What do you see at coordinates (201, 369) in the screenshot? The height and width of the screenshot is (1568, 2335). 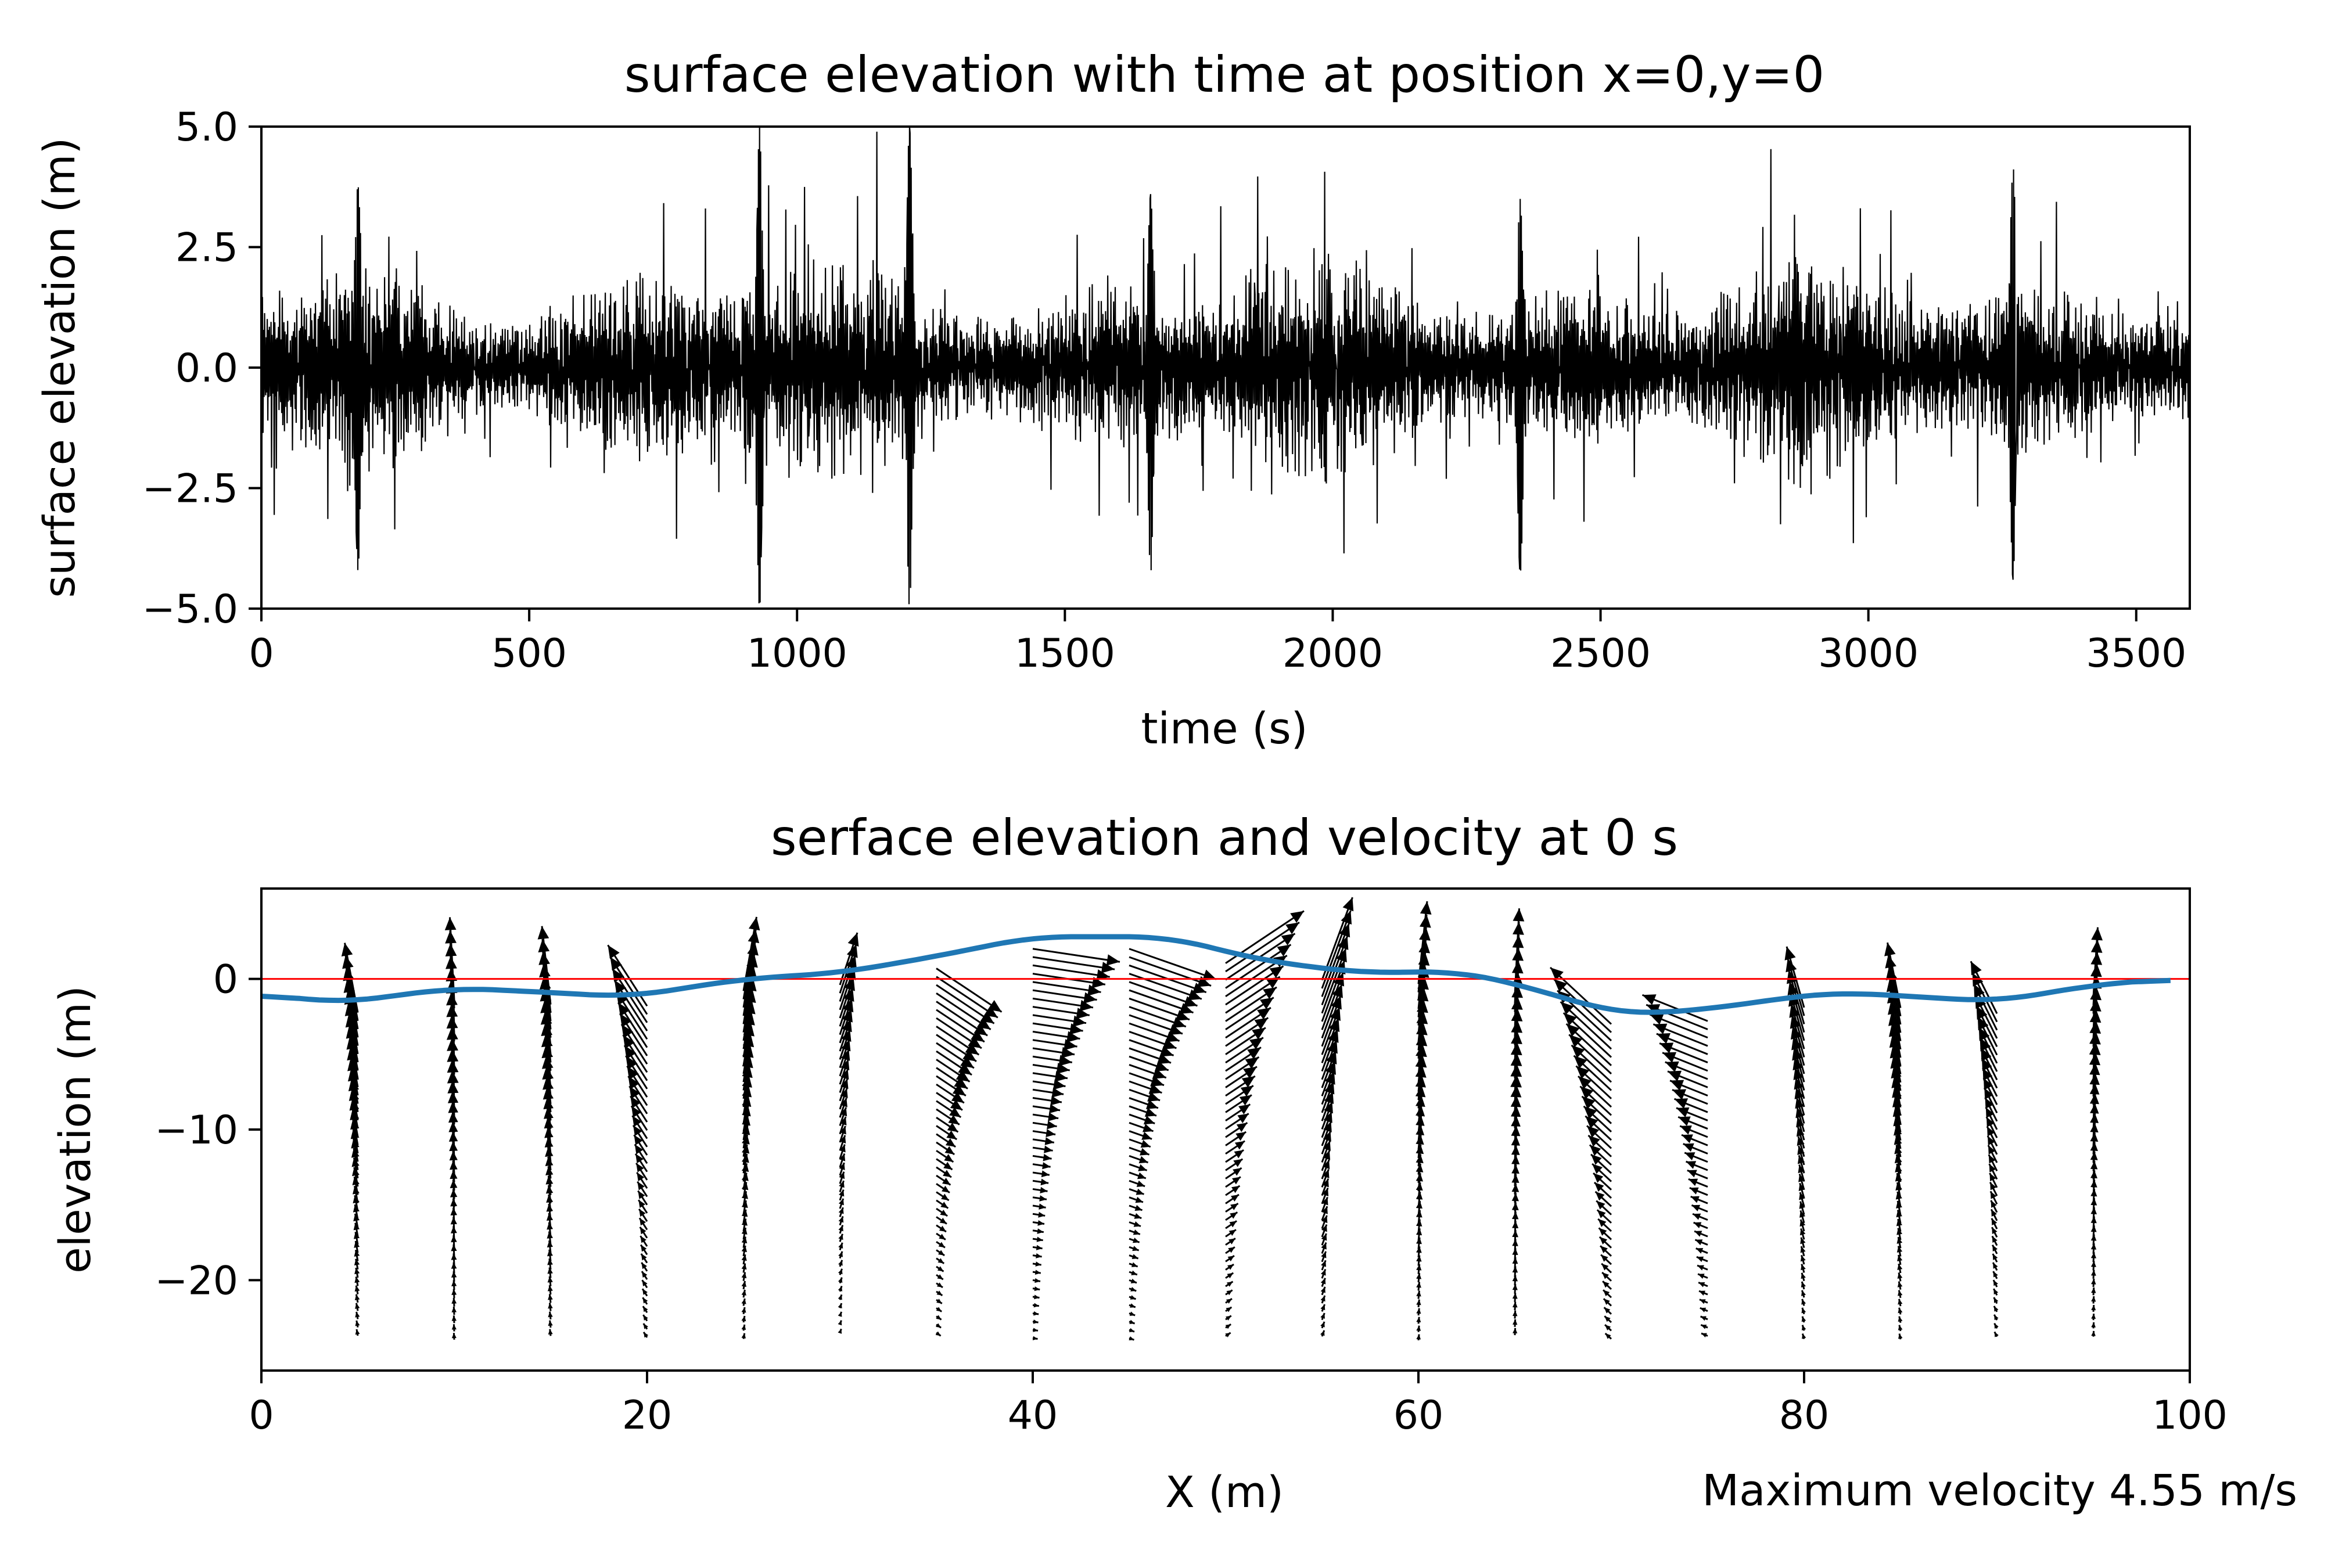 I see `chart1-y-ticks: 5.0 2.5 0.0 −2.5 −5.0` at bounding box center [201, 369].